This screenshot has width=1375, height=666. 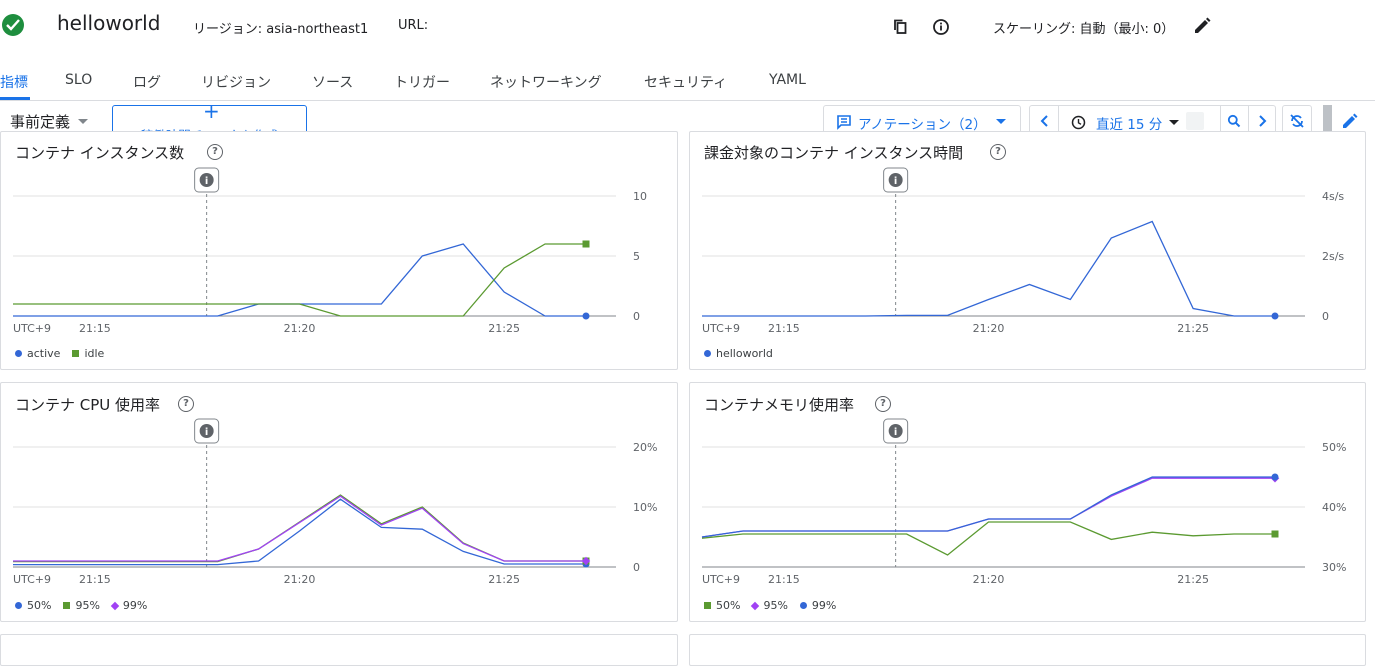 I want to click on auto-refresh-off-icon, so click(x=1297, y=121).